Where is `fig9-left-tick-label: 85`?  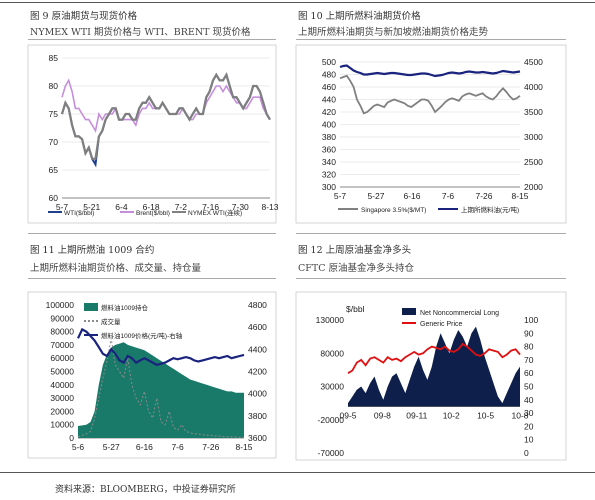 fig9-left-tick-label: 85 is located at coordinates (54, 58).